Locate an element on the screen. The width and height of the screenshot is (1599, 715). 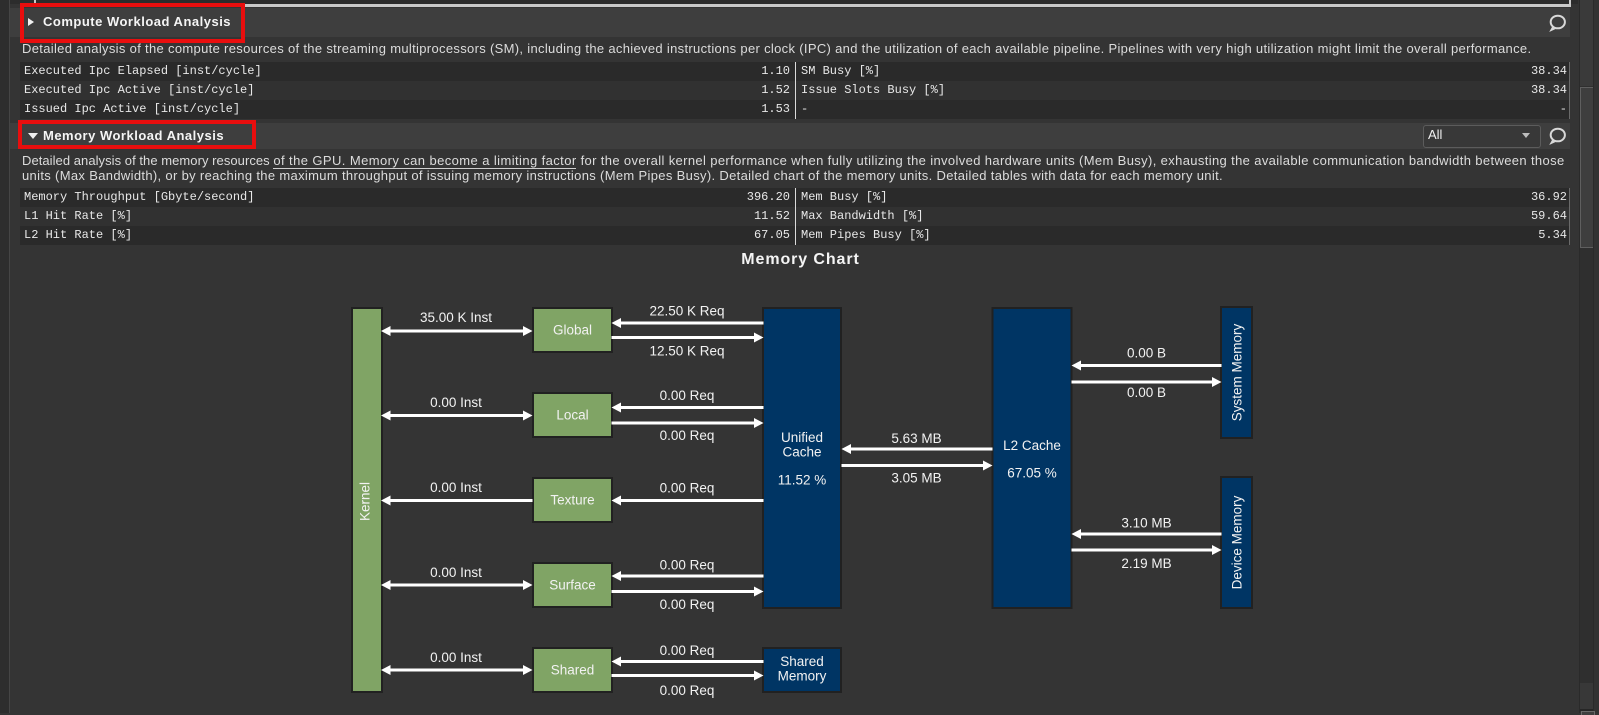
svg-text: Device Memory is located at coordinates (1237, 542).